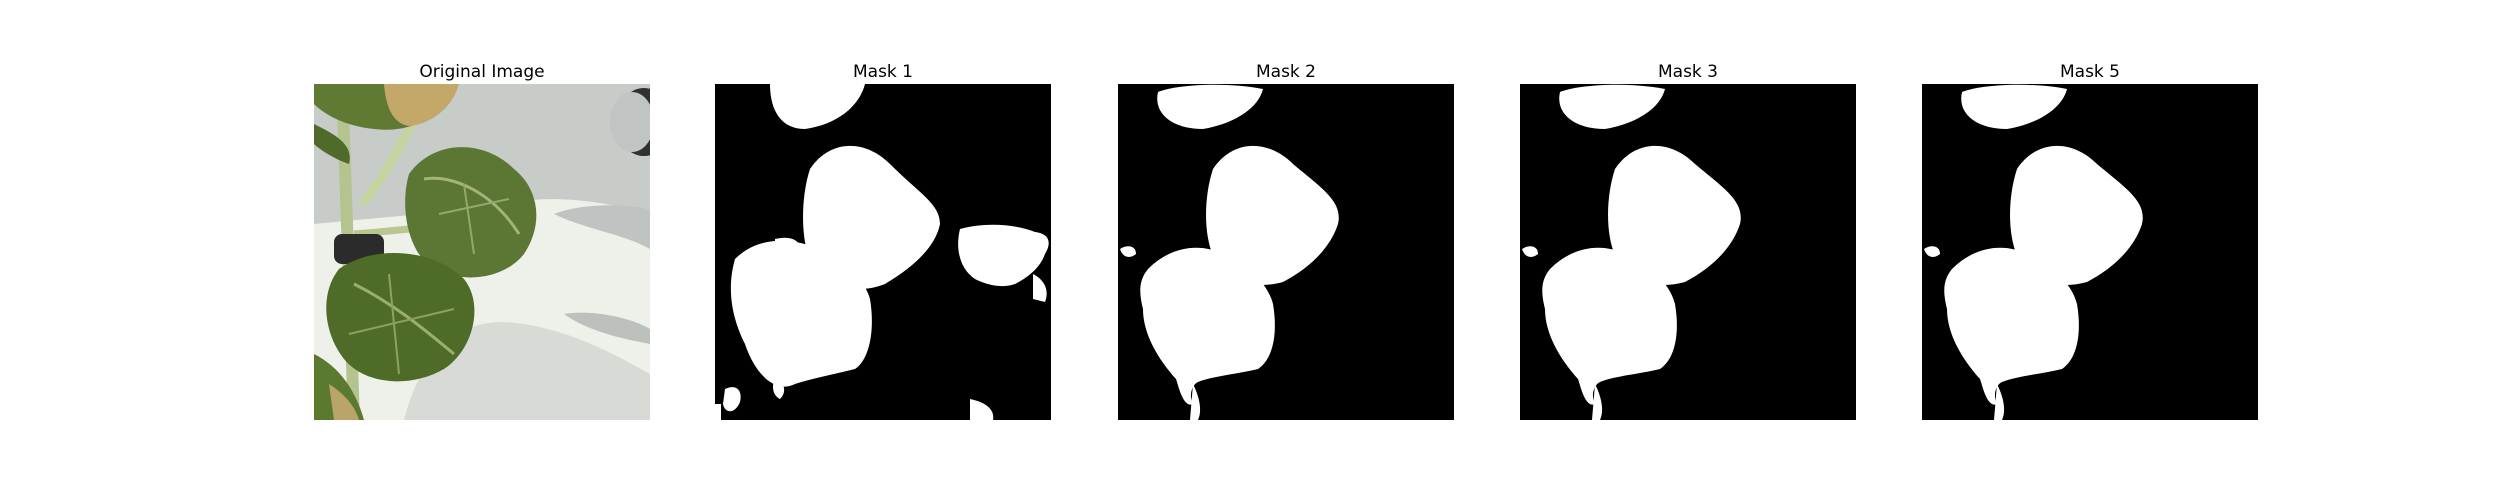  Describe the element at coordinates (1687, 72) in the screenshot. I see `panel-title: Mask 3` at that location.